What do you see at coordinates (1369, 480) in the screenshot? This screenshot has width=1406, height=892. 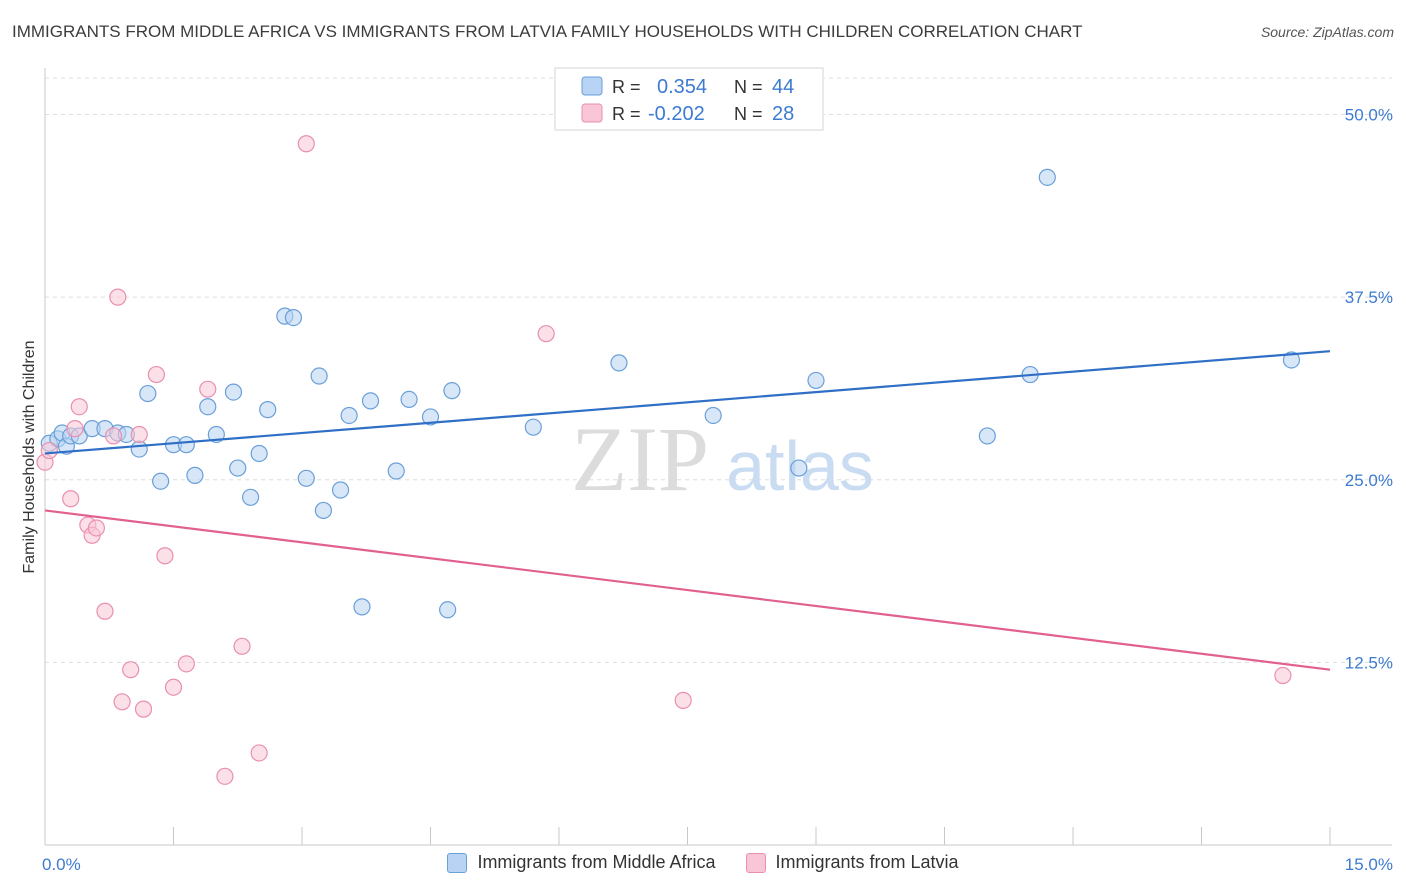 I see `y-tick-label: 25.0%` at bounding box center [1369, 480].